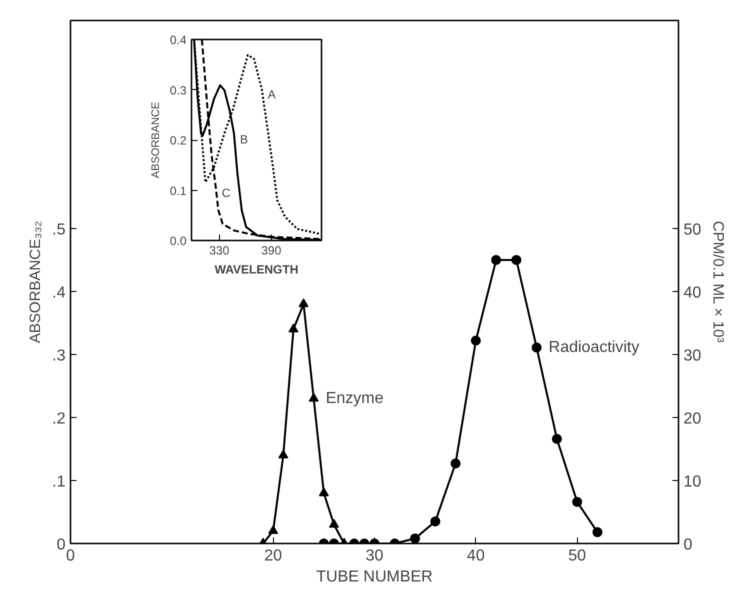 The width and height of the screenshot is (752, 604). I want to click on y-tick-label: 0, so click(61, 545).